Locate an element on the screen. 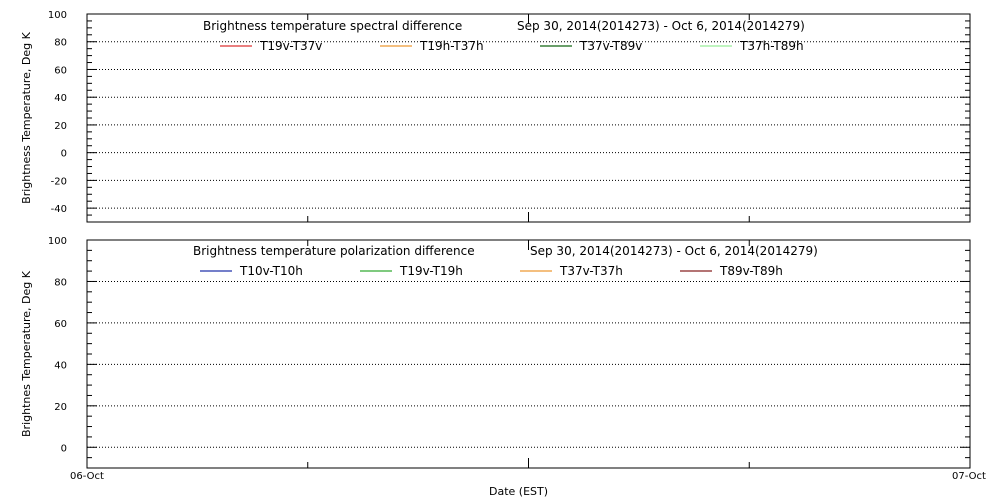 Image resolution: width=1000 pixels, height=500 pixels. legend-label-1-1: T19h-T37h is located at coordinates (451, 46).